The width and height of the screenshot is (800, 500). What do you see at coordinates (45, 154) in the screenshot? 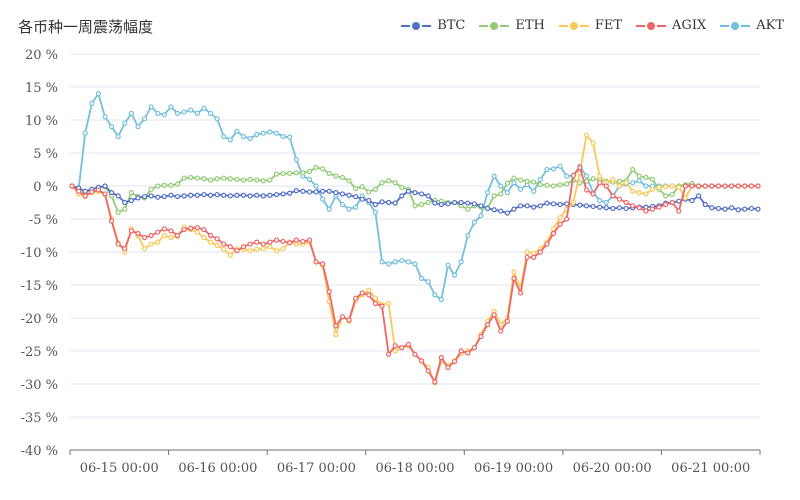
I see `y-tick-label: 5 %` at bounding box center [45, 154].